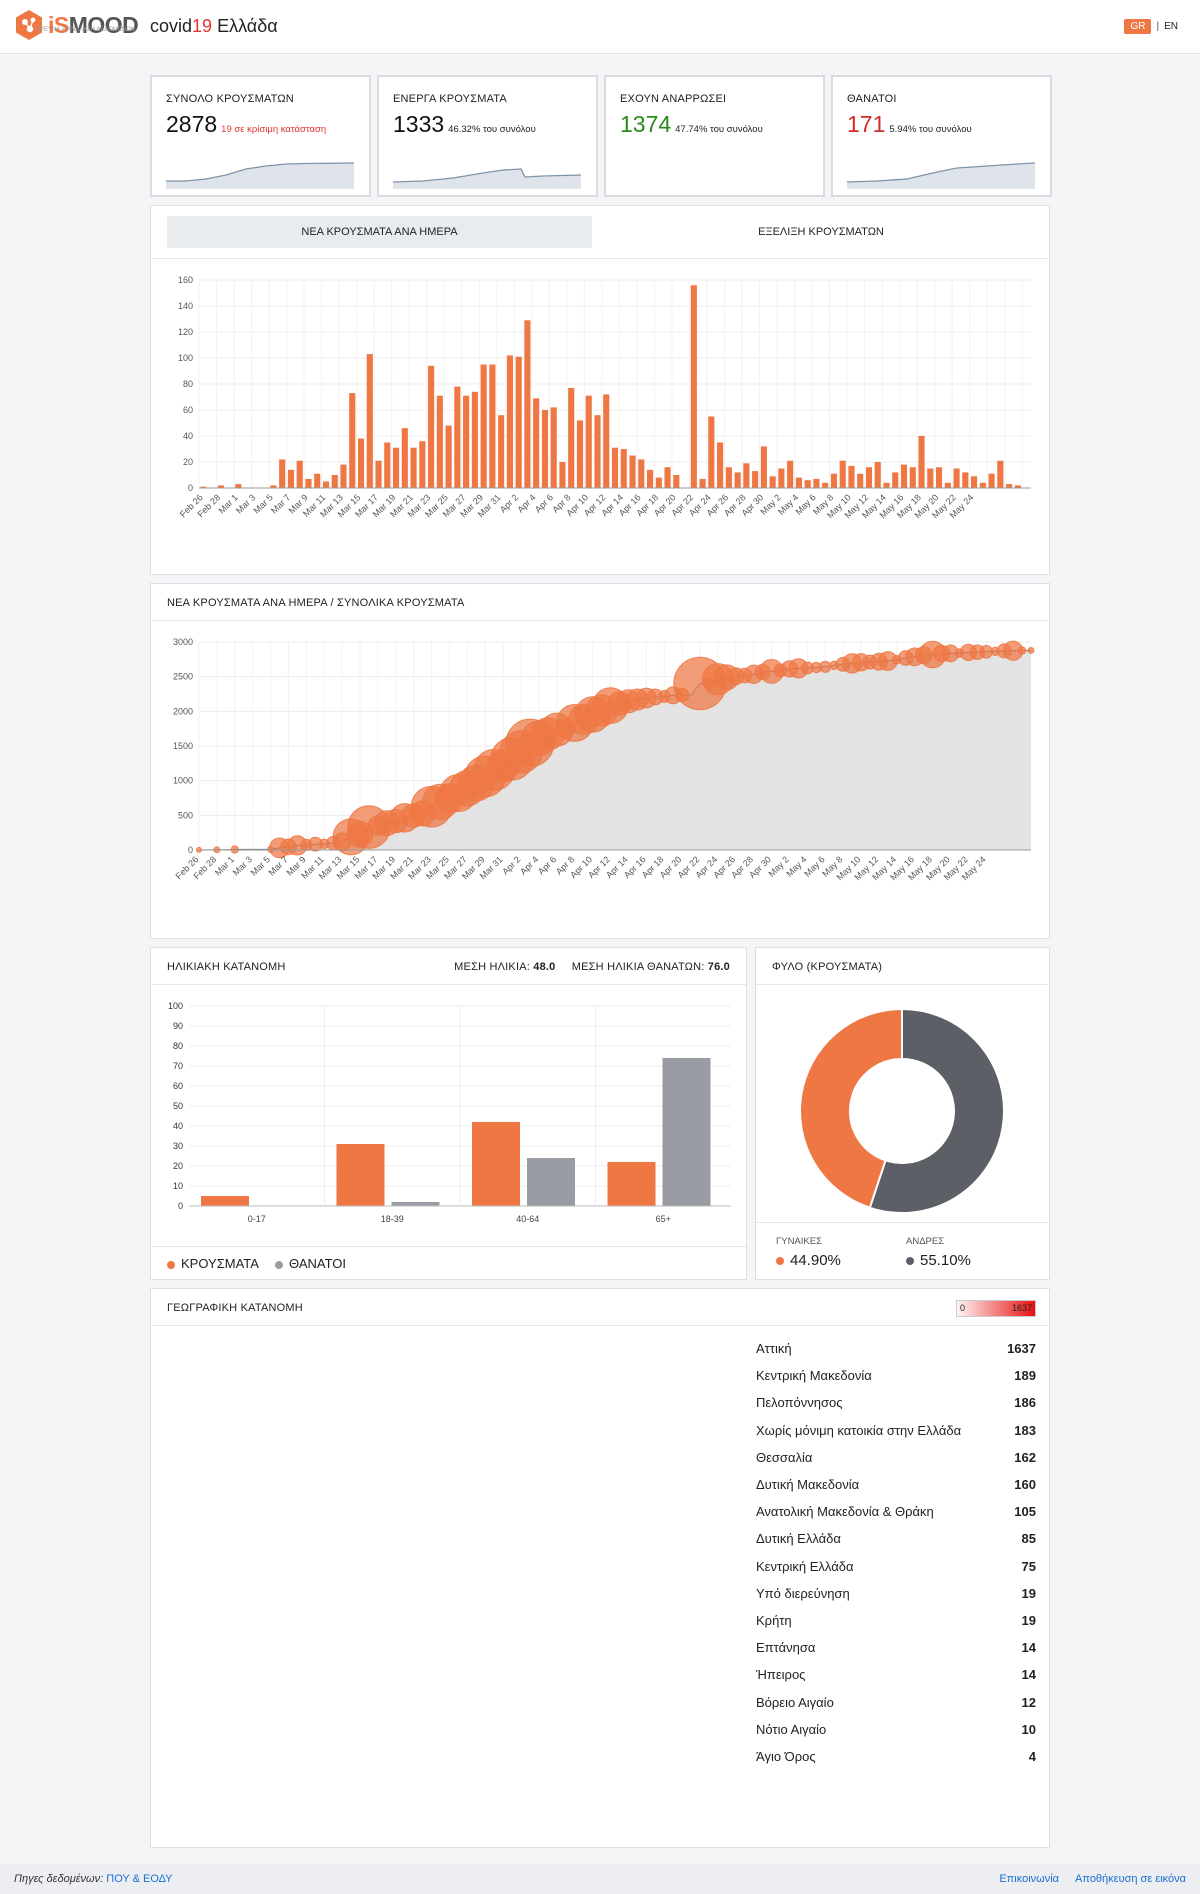 This screenshot has width=1200, height=1894. What do you see at coordinates (805, 1566) in the screenshot?
I see `region-name: Κεντρική Ελλάδα` at bounding box center [805, 1566].